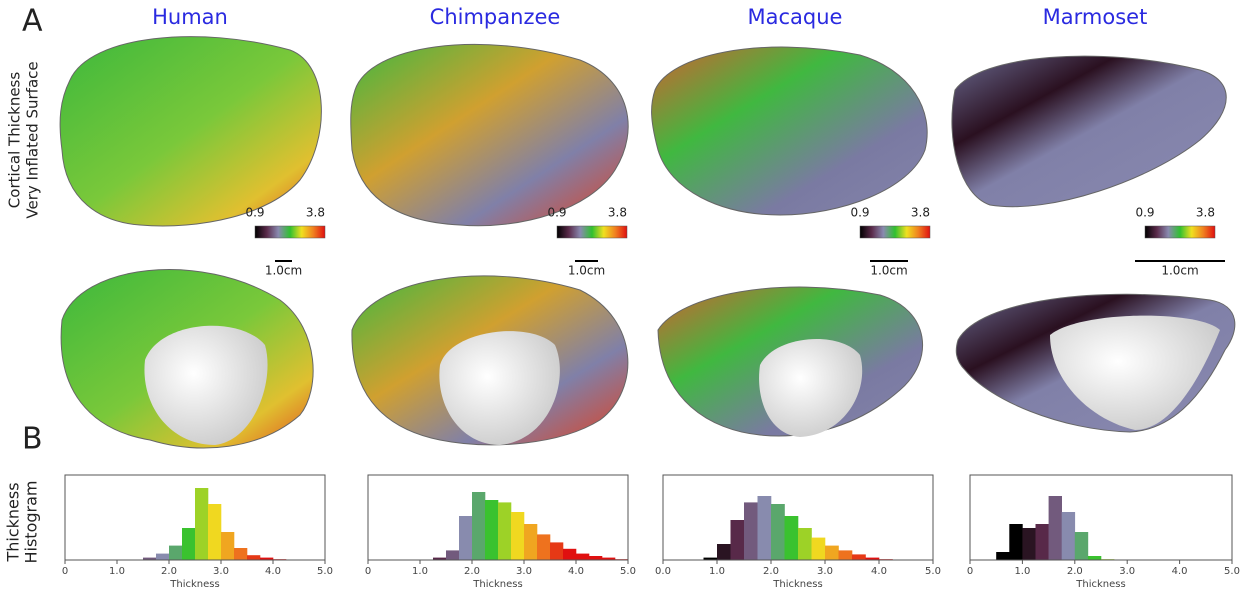 Image resolution: width=1245 pixels, height=592 pixels. What do you see at coordinates (13, 522) in the screenshot?
I see `histogram-label-line: Thickness` at bounding box center [13, 522].